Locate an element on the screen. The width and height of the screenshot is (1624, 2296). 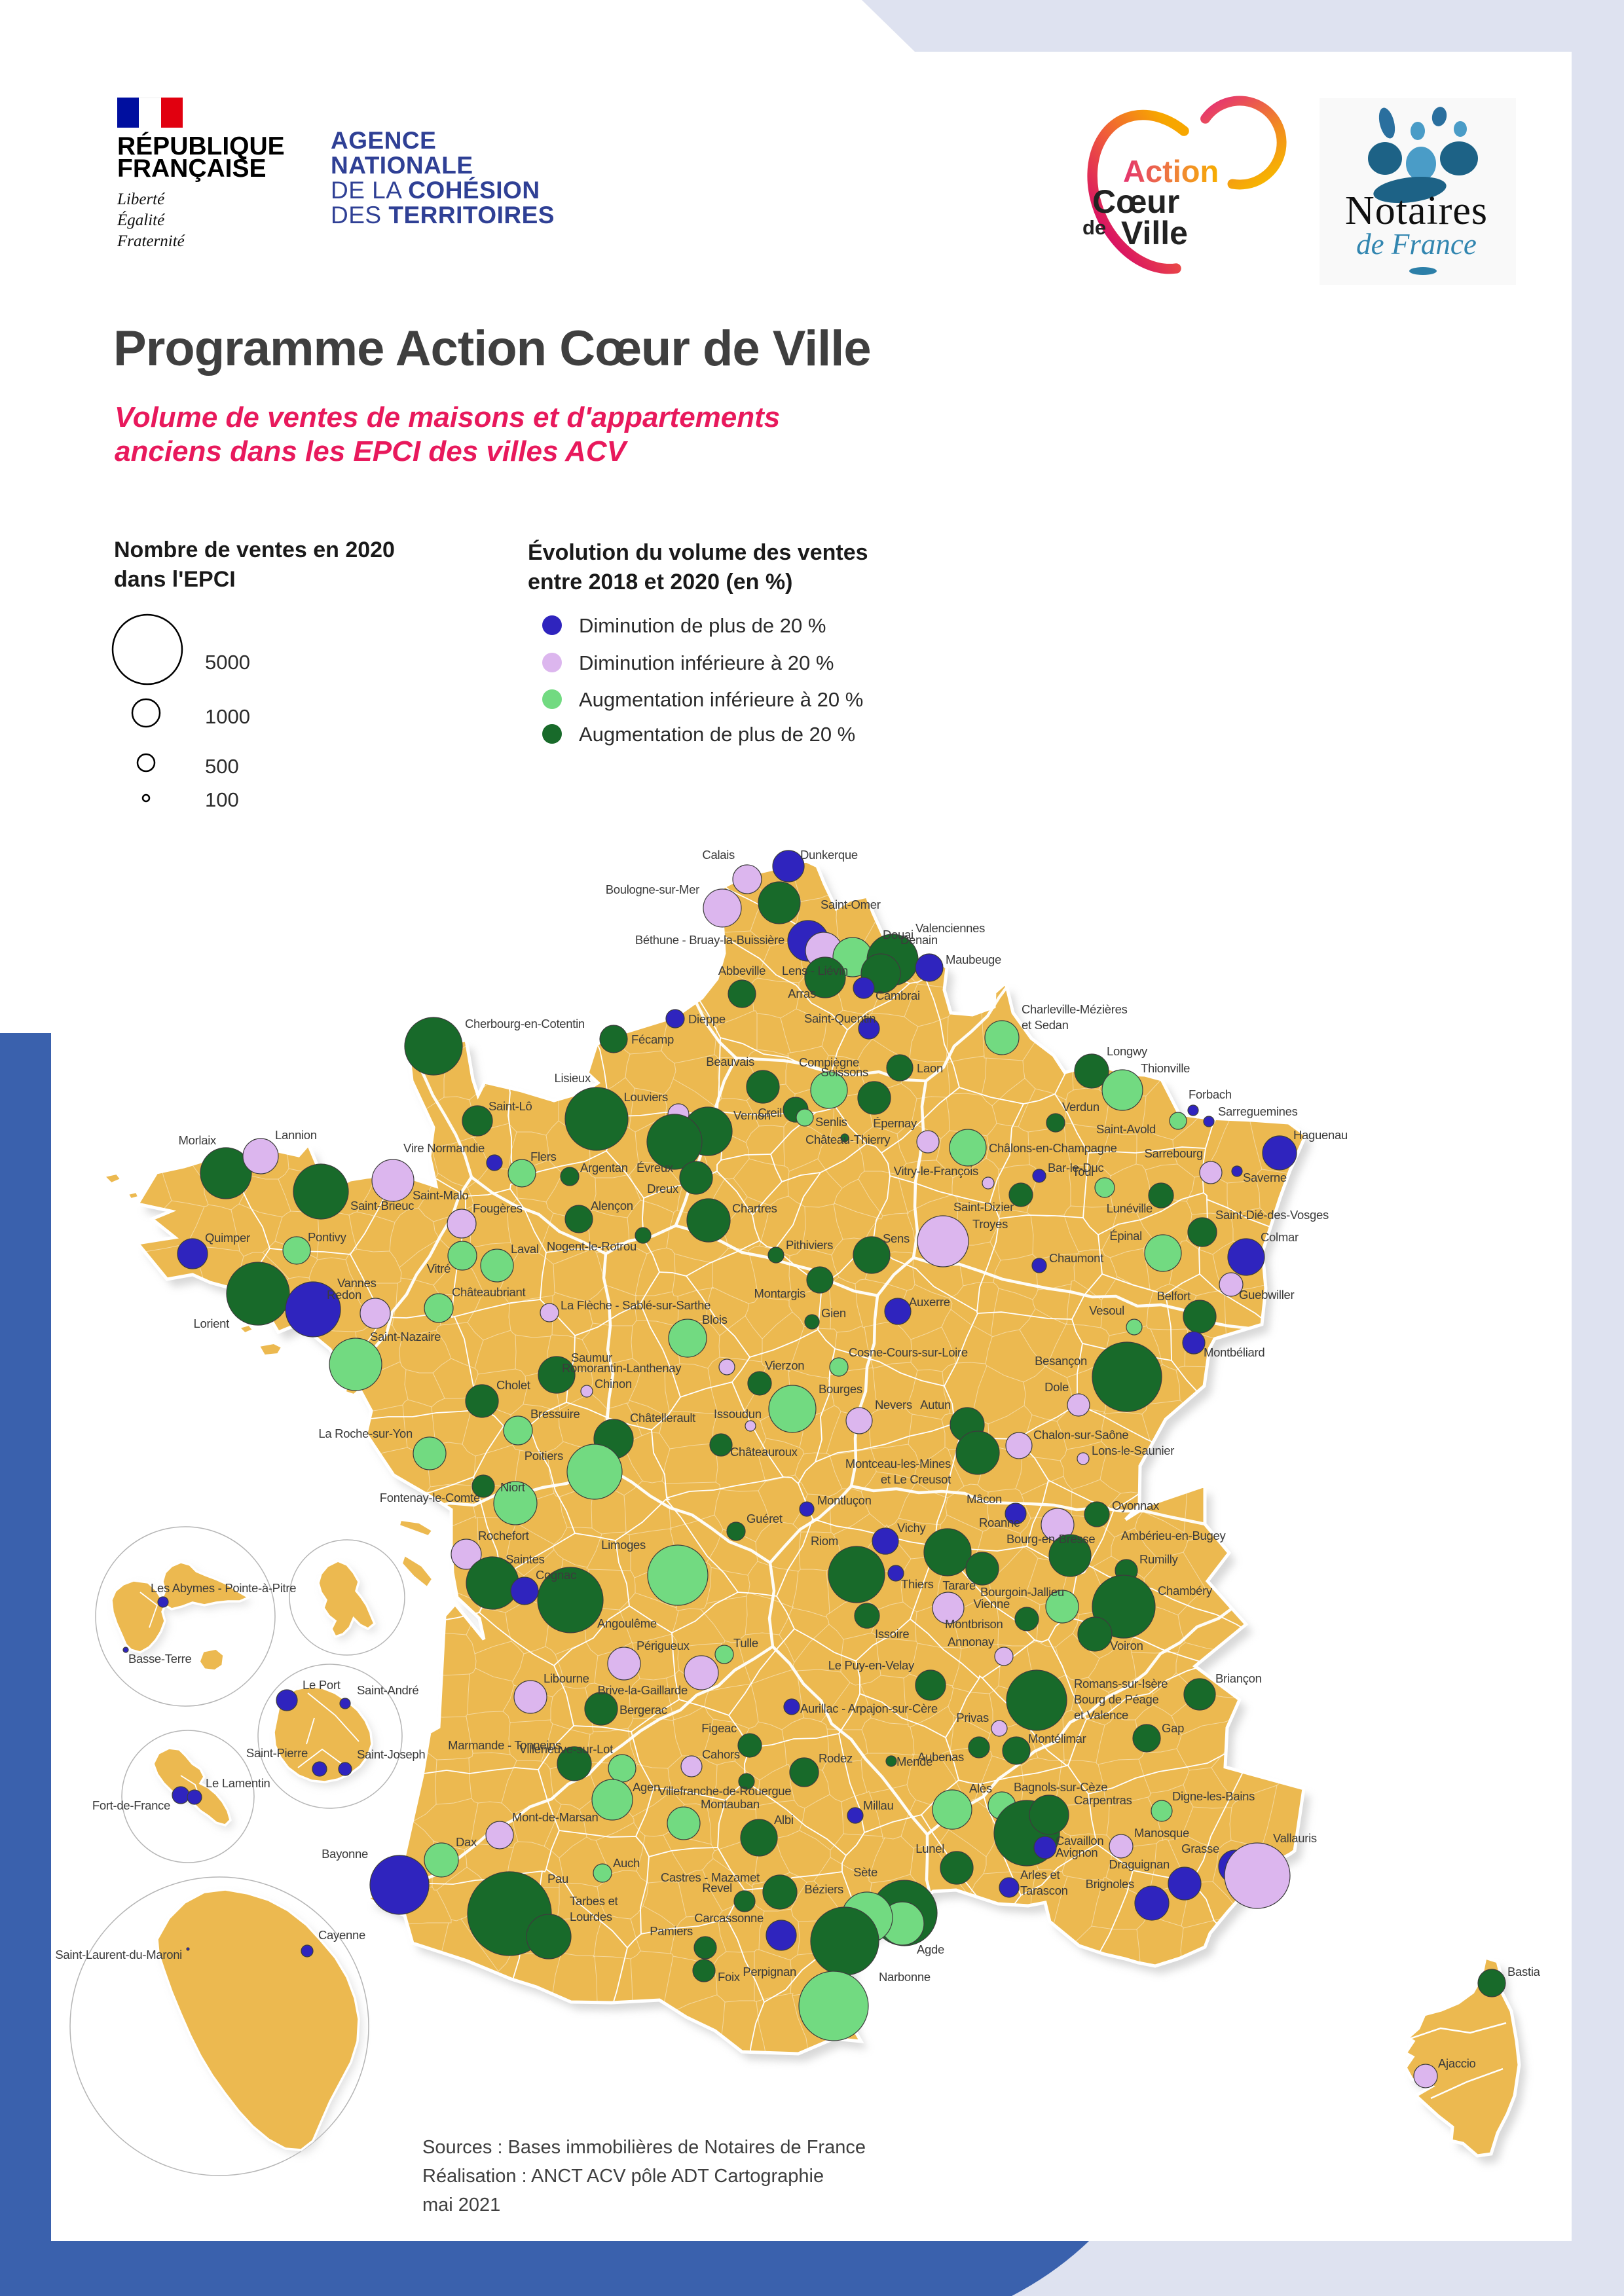
svg-text: Saint-Avold is located at coordinates (1126, 1129).